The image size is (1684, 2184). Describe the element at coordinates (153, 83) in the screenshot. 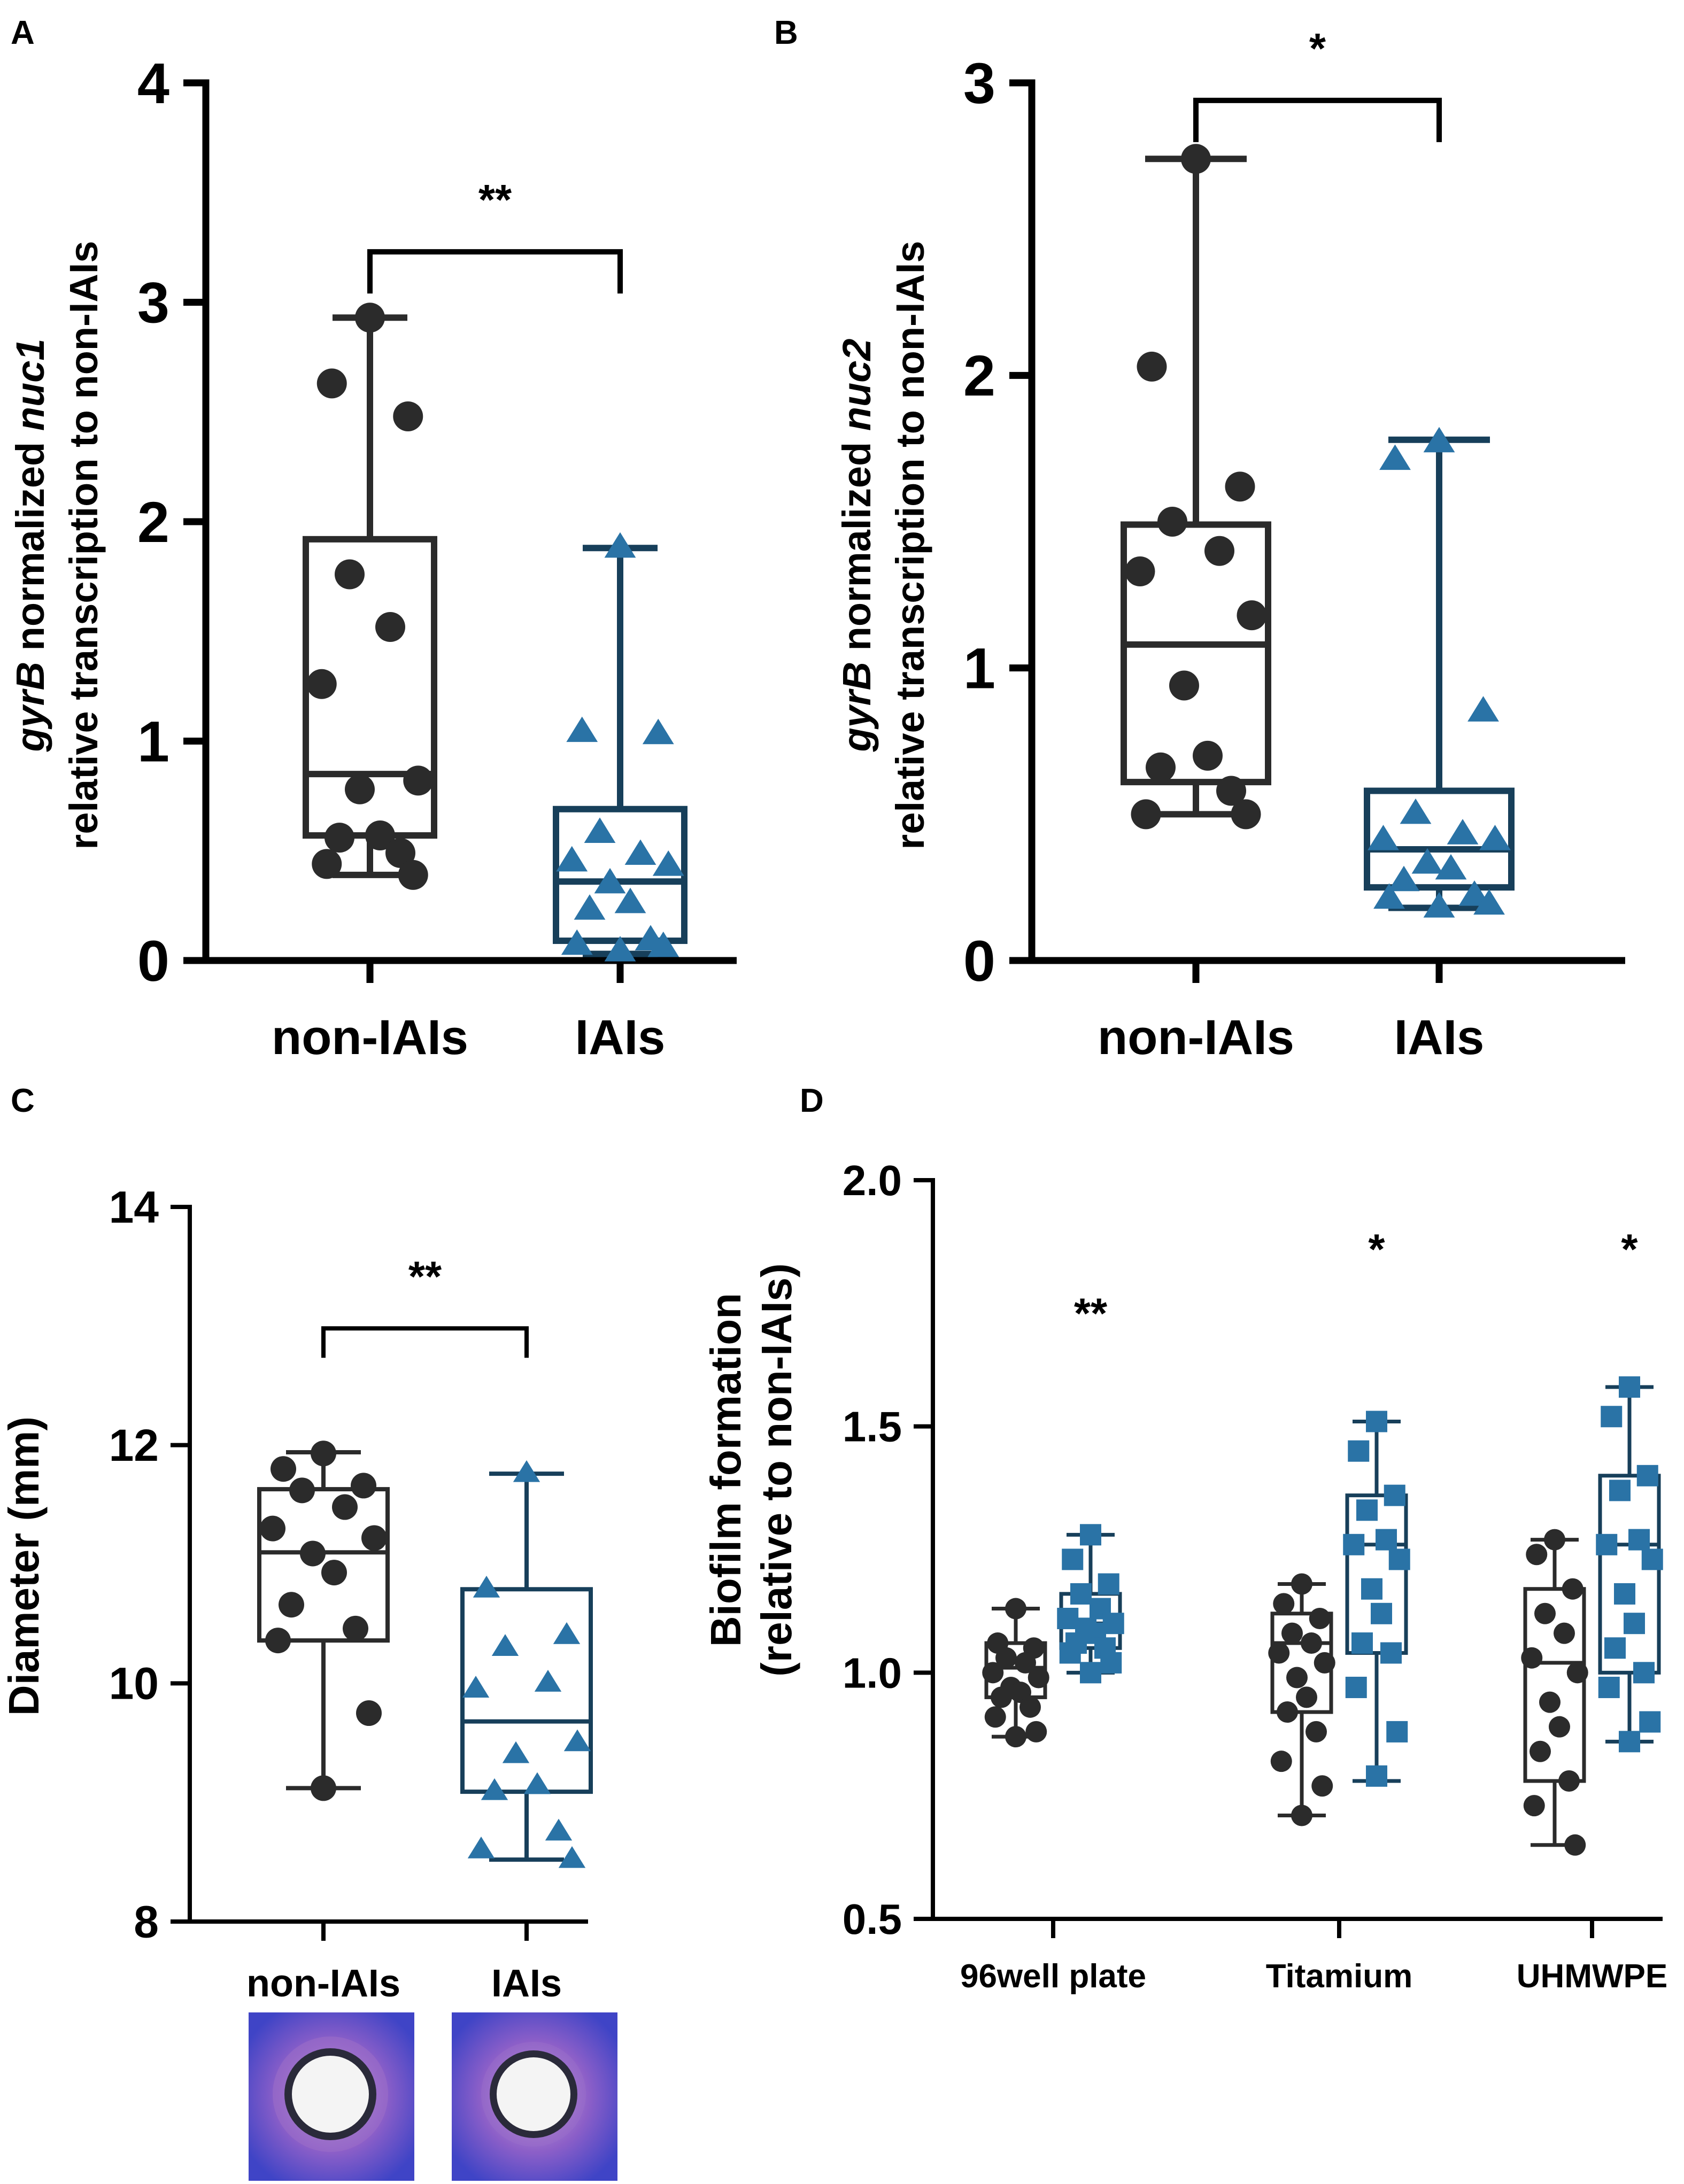

I see `panel-a-y-tick-label: 4` at that location.